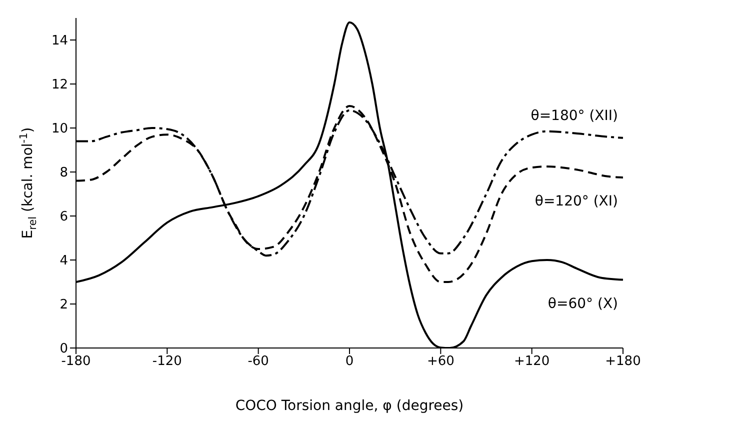  What do you see at coordinates (64, 261) in the screenshot?
I see `y-tick-label: 4` at bounding box center [64, 261].